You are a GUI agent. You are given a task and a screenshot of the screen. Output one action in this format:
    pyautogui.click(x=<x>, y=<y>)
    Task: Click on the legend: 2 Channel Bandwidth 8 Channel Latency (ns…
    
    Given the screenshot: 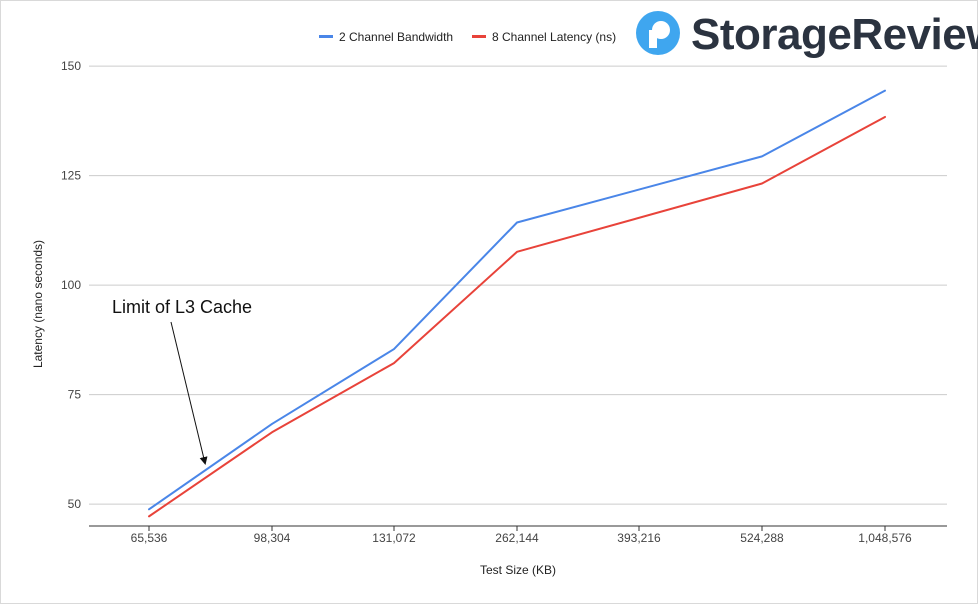 What is the action you would take?
    pyautogui.click(x=467, y=37)
    